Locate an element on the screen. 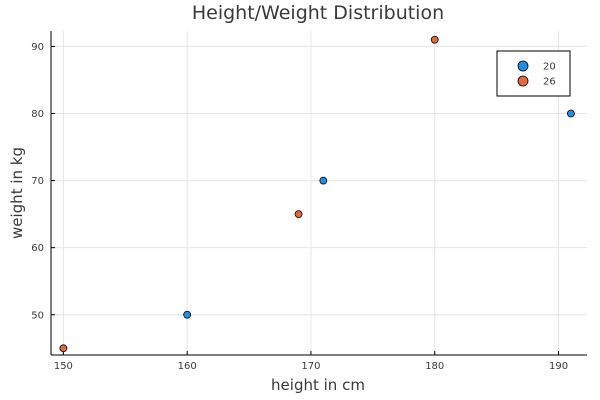 The height and width of the screenshot is (400, 600). legend-label: 26 is located at coordinates (549, 82).